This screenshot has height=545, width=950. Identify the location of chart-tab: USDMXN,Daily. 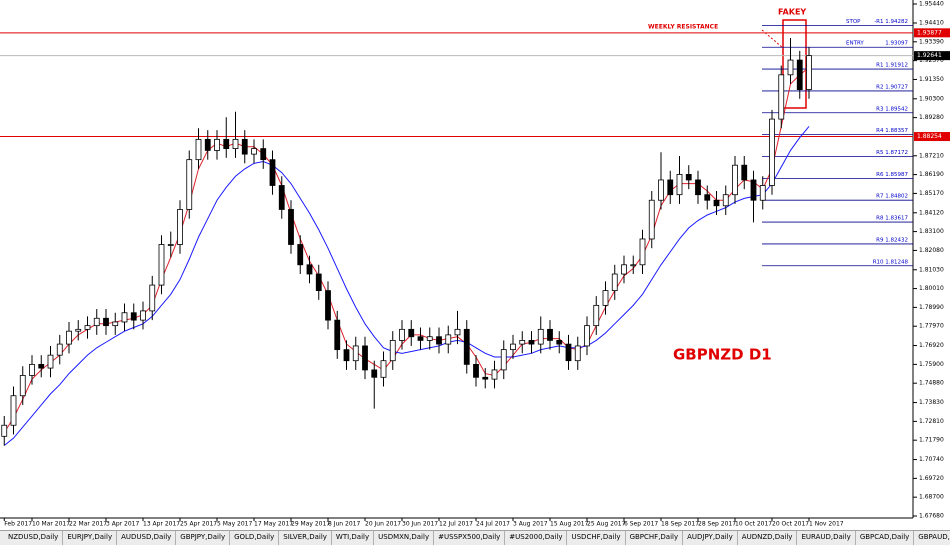
(404, 538).